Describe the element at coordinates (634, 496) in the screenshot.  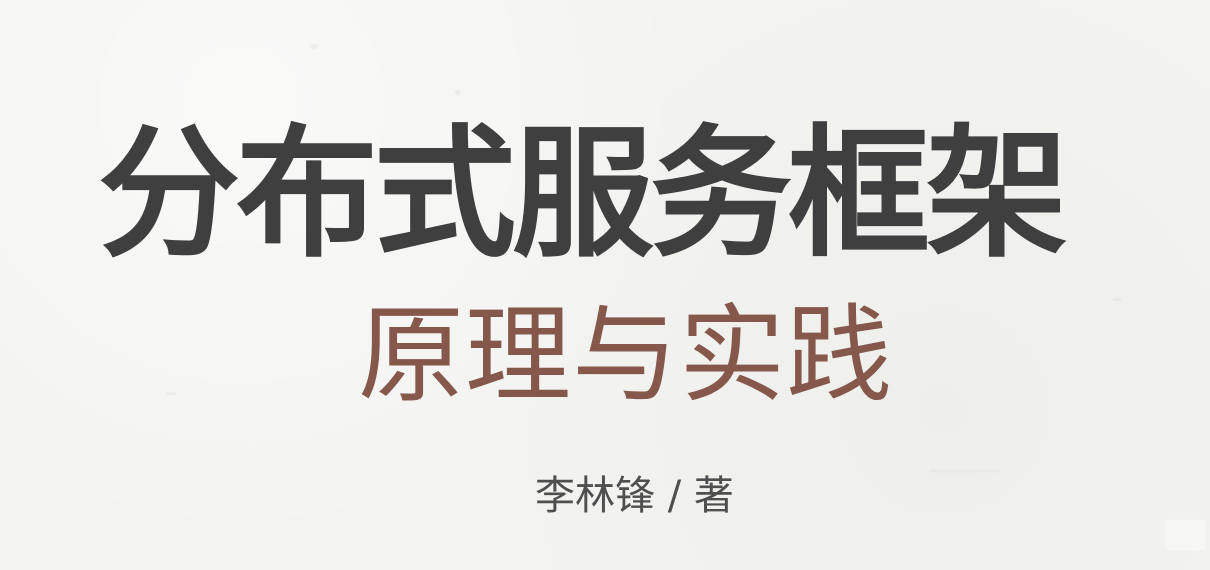
I see `book-author: 李林锋 / 著` at that location.